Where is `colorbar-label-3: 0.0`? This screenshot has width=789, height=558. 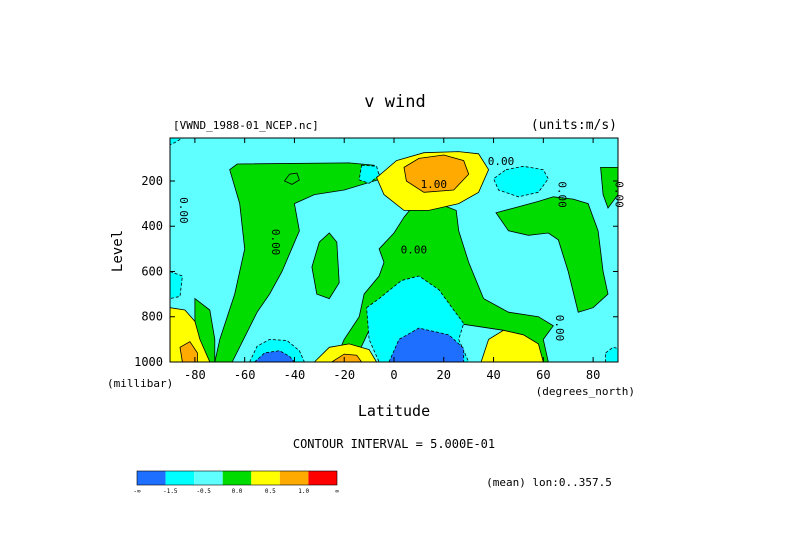 colorbar-label-3: 0.0 is located at coordinates (237, 491).